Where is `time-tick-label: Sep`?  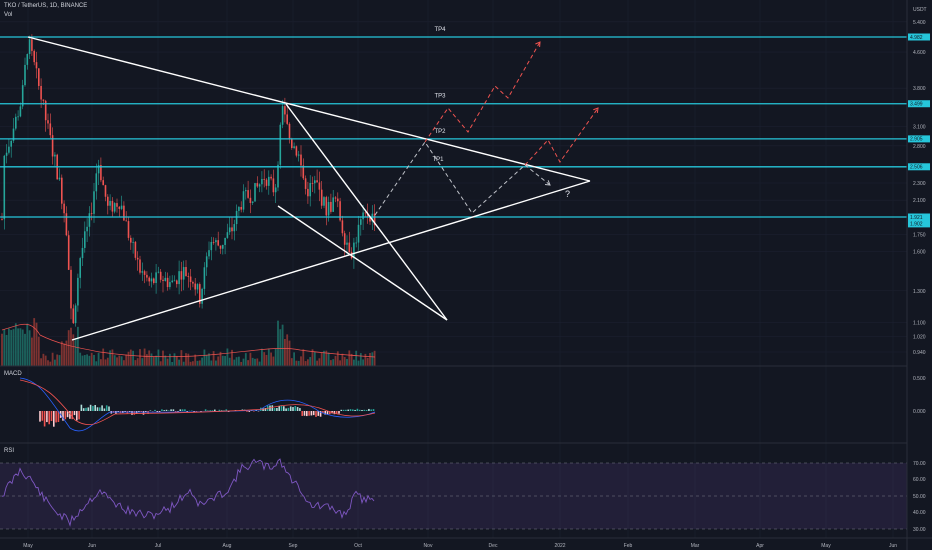
time-tick-label: Sep is located at coordinates (293, 546).